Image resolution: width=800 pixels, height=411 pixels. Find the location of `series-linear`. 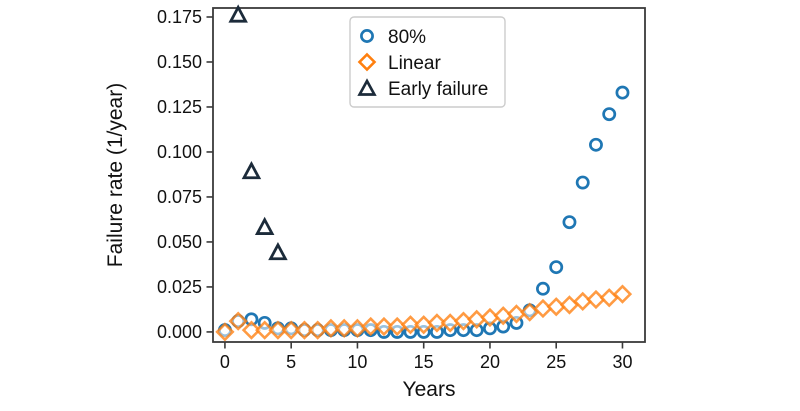

series-linear is located at coordinates (424, 313).